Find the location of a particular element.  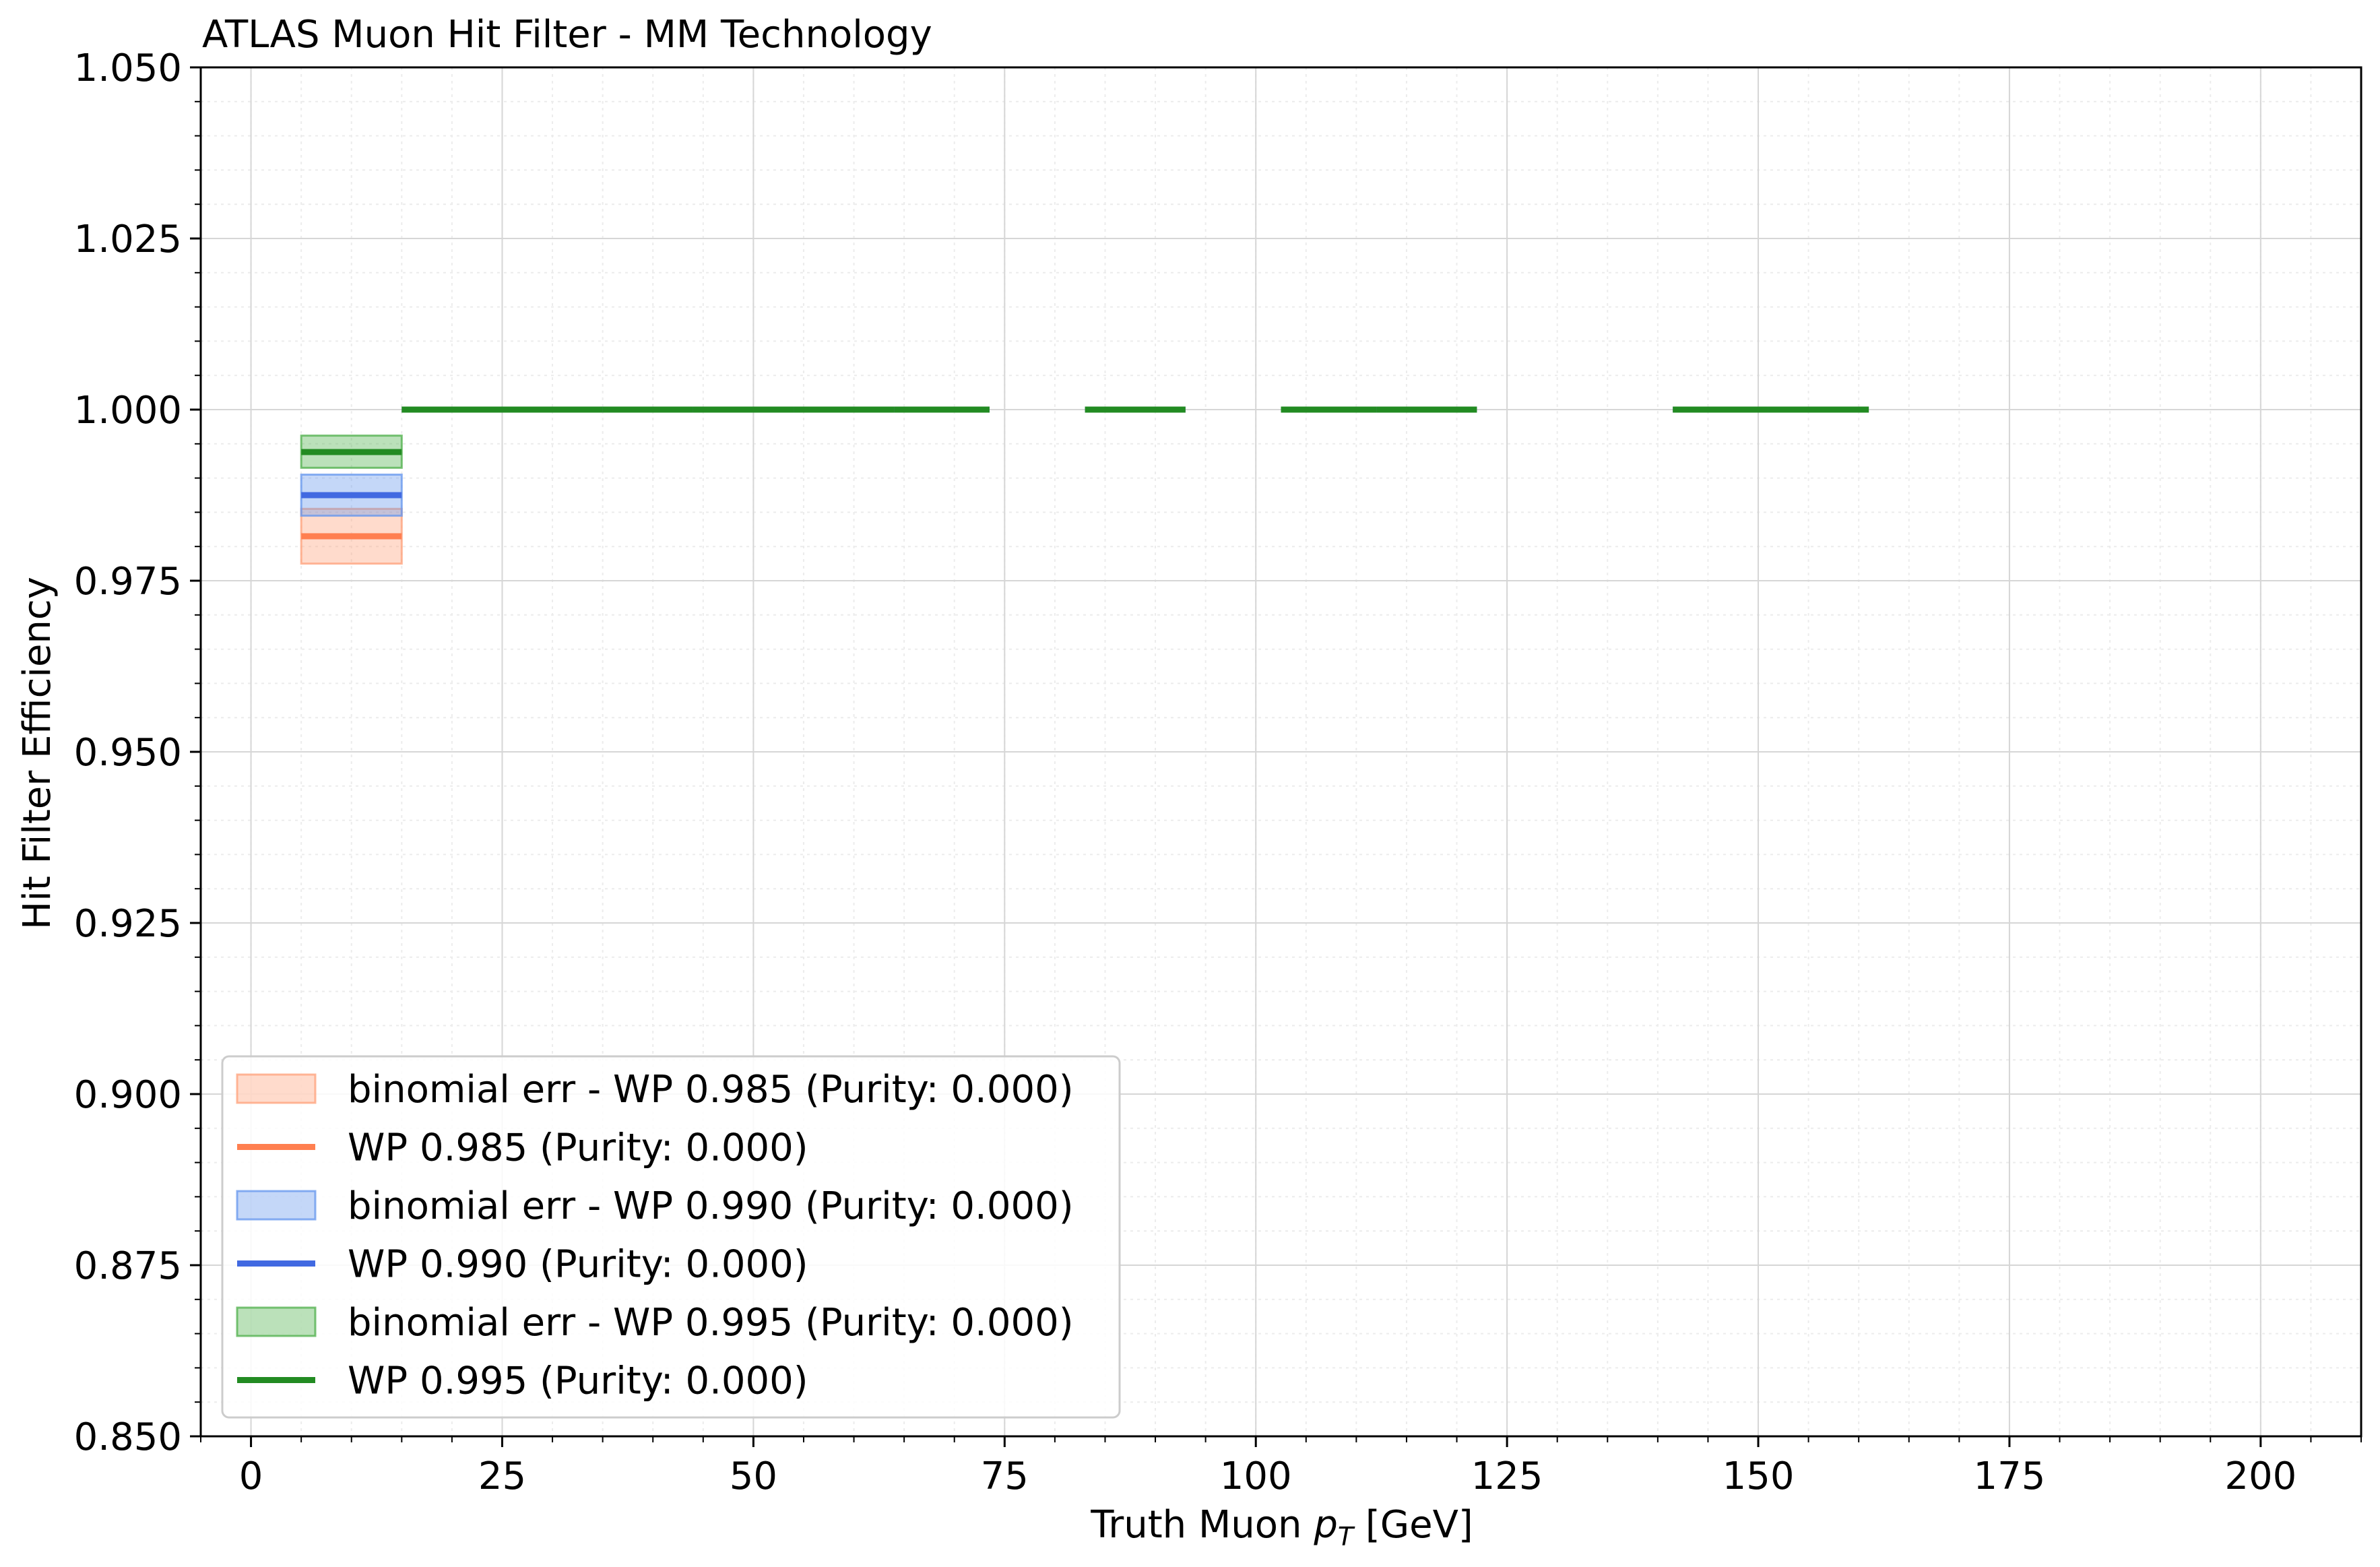

x-axis-label-subscript: T is located at coordinates (1346, 1537).